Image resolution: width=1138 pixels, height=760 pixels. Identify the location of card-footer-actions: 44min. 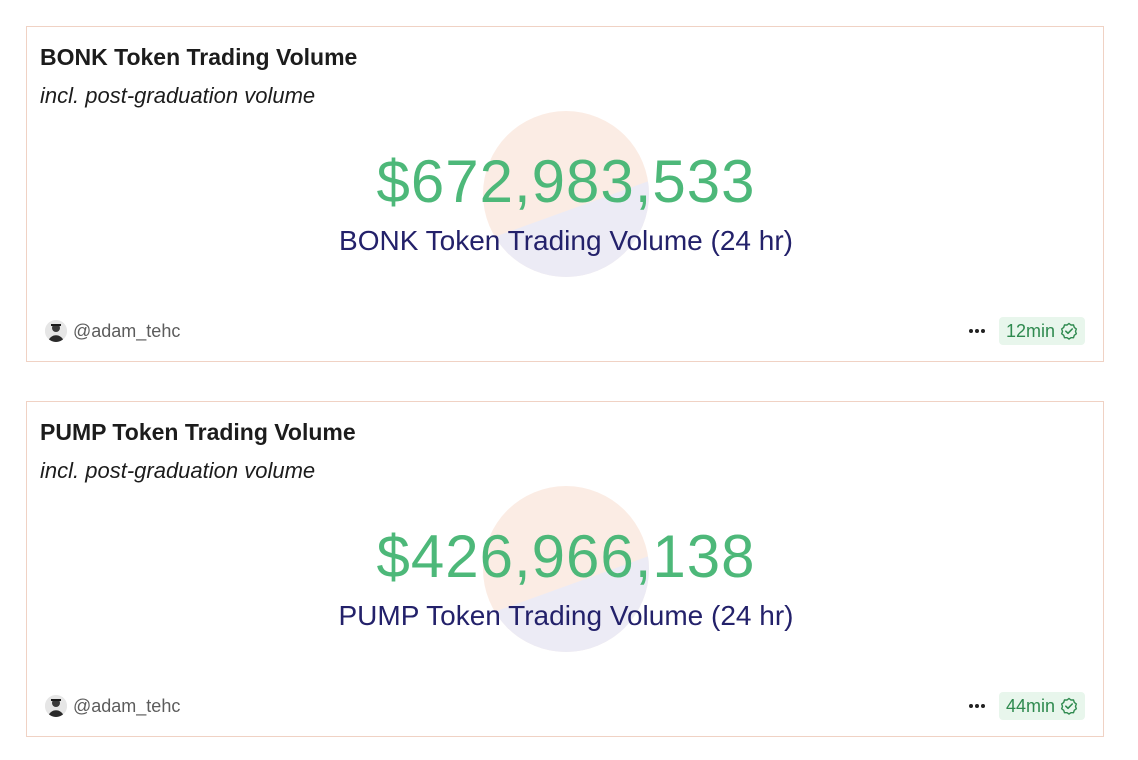
(1025, 706).